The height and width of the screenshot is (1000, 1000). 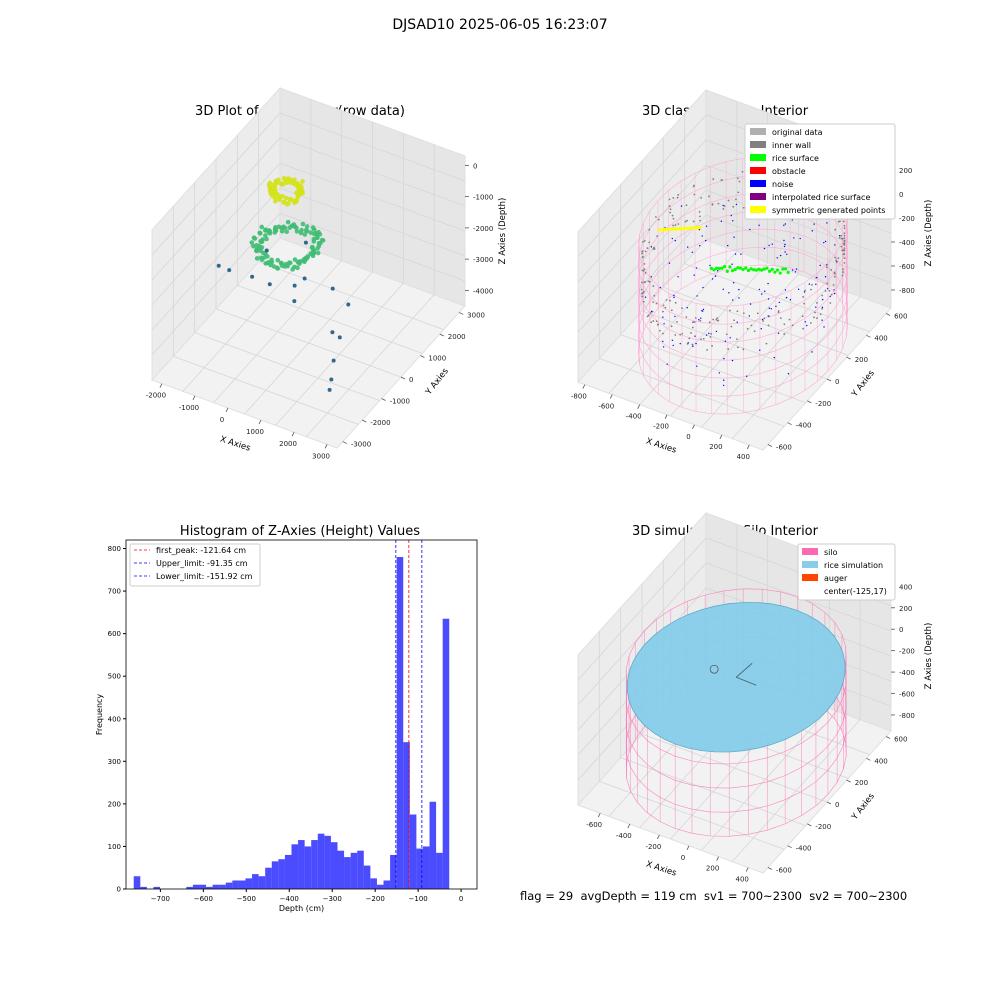 I want to click on histogram-xtick-label: −300, so click(x=332, y=899).